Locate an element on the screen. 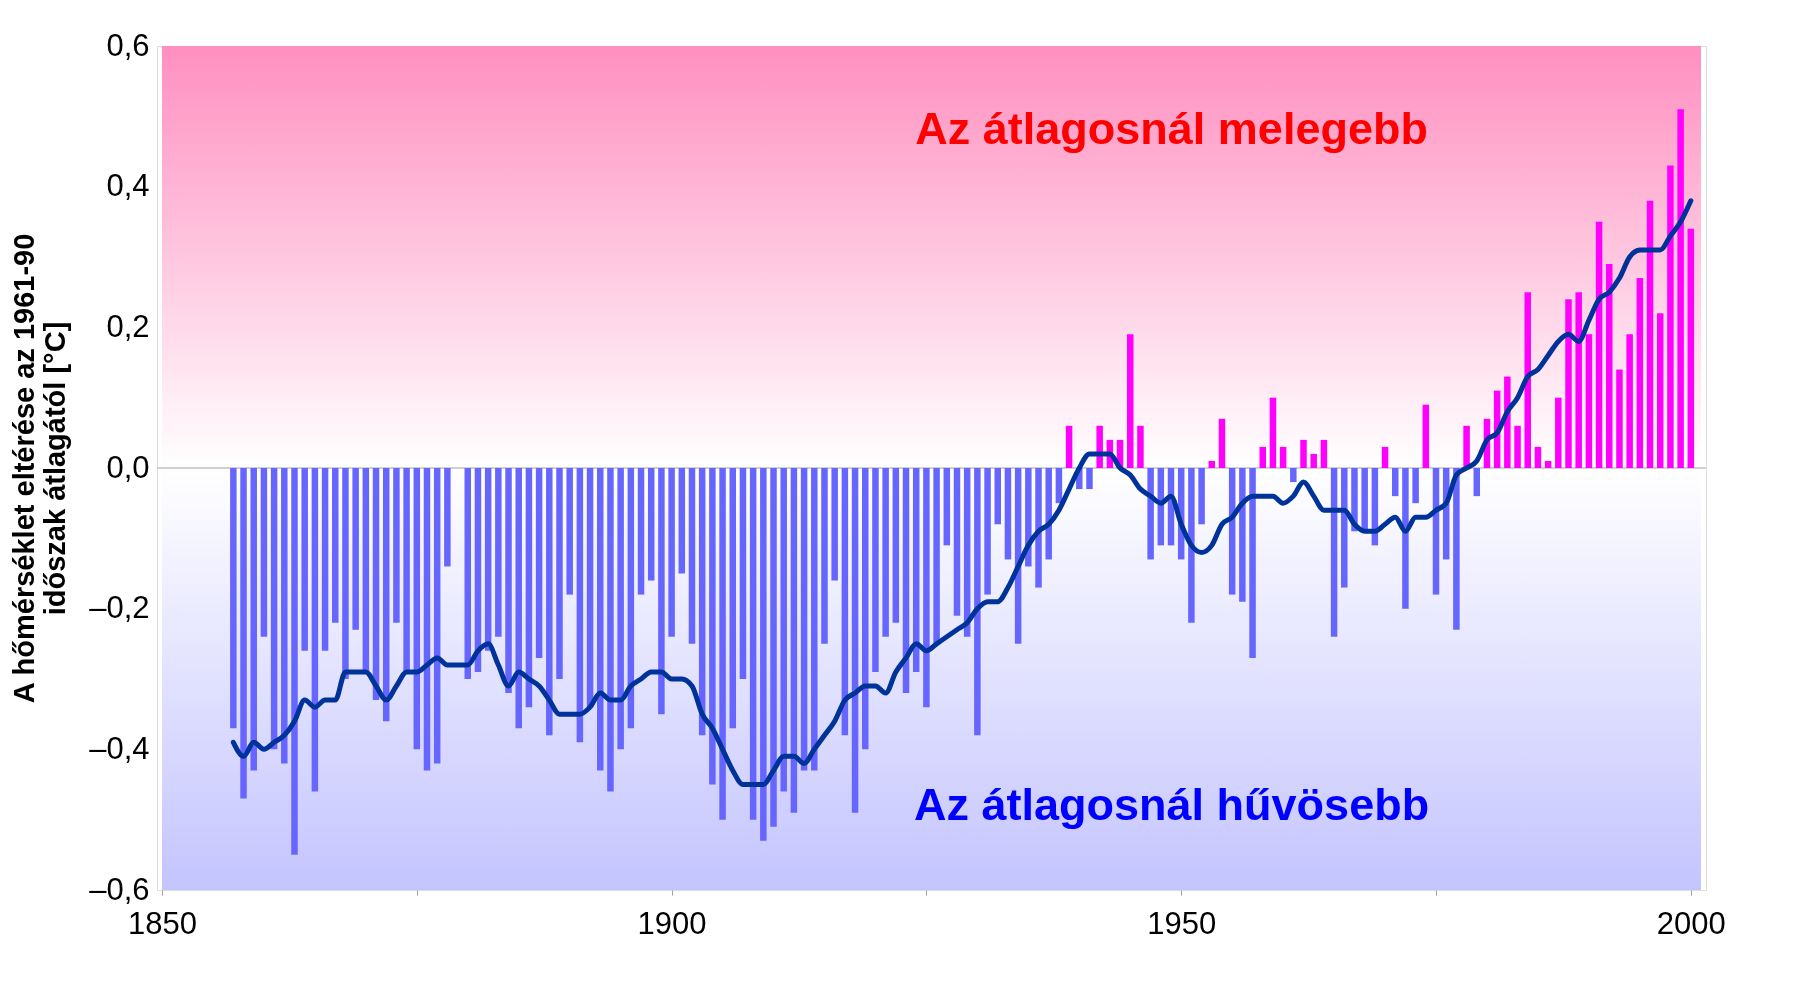  y-tick-label: 0,0 is located at coordinates (128, 467).